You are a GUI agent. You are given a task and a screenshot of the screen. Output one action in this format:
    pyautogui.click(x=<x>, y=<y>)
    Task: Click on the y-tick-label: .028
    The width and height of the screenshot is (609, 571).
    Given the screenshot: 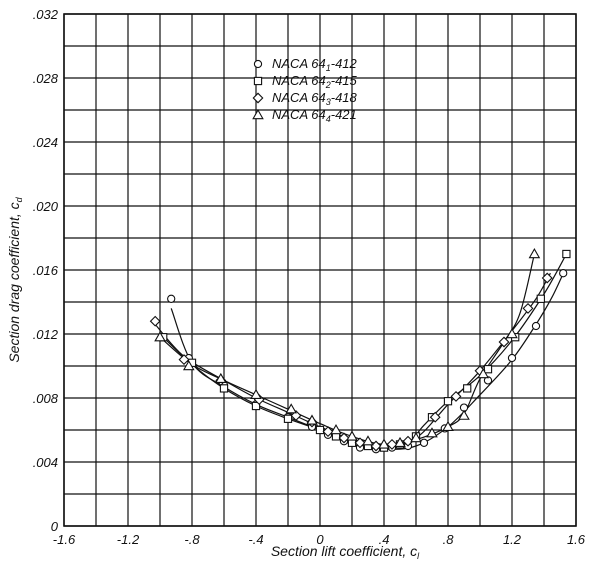 What is the action you would take?
    pyautogui.click(x=46, y=78)
    